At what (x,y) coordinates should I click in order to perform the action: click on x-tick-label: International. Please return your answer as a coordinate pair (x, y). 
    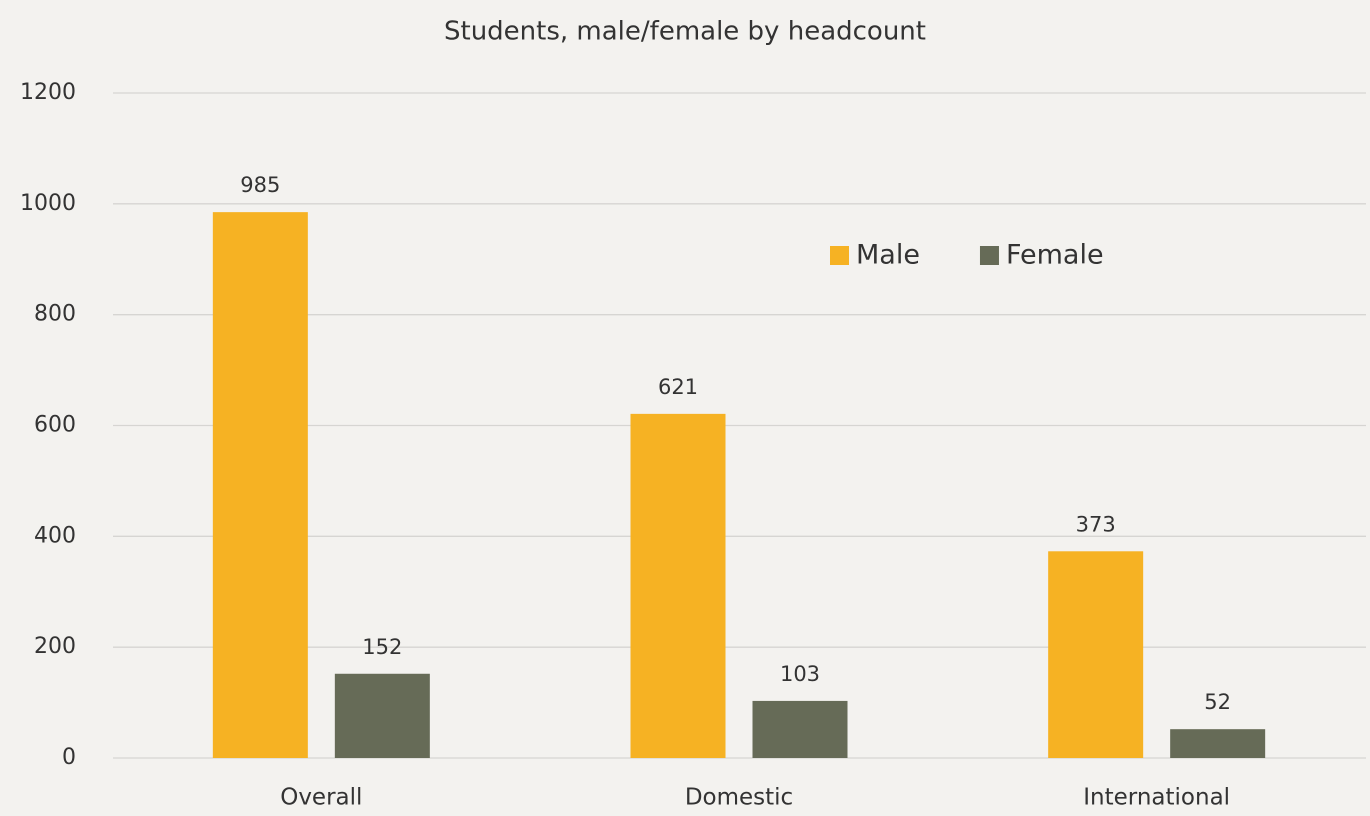
    Looking at the image, I should click on (1156, 798).